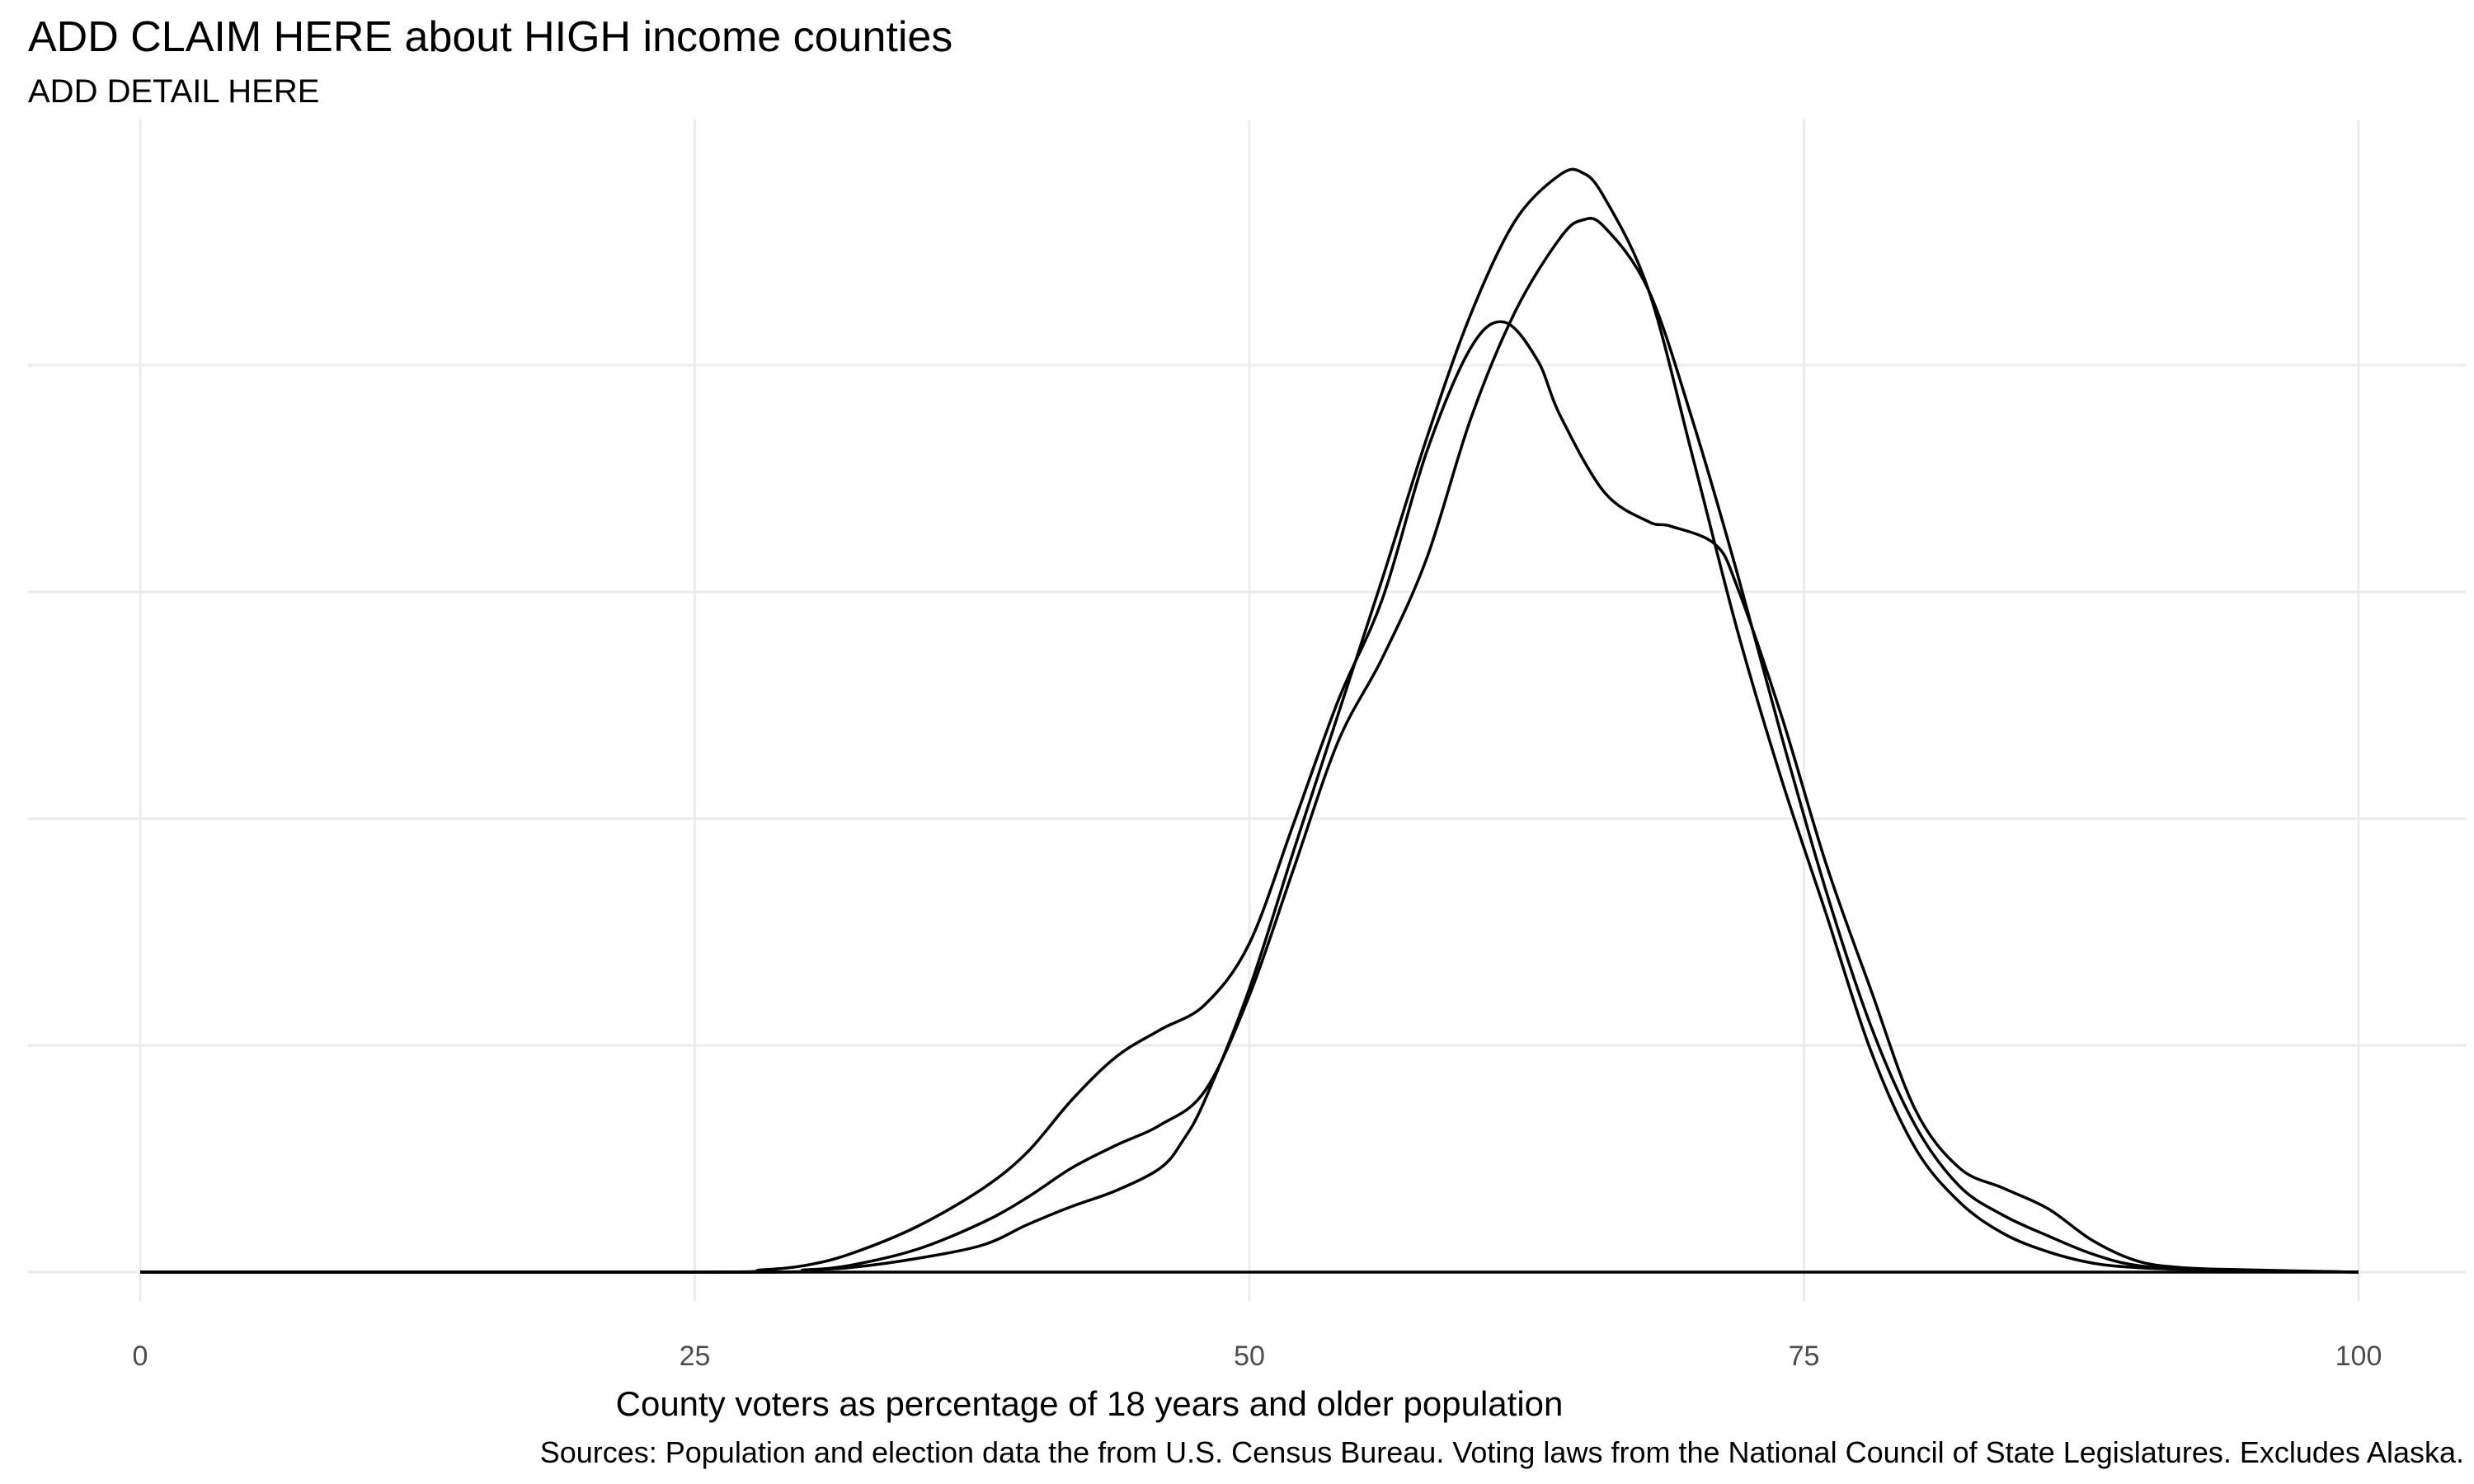 This screenshot has width=2474, height=1484. Describe the element at coordinates (140, 1356) in the screenshot. I see `x-tick-label-0: 0` at that location.